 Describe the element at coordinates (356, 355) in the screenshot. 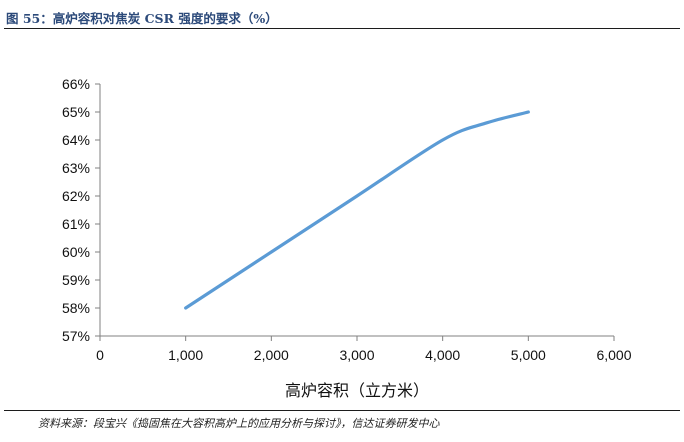

I see `x-tick-label: 3,000` at that location.